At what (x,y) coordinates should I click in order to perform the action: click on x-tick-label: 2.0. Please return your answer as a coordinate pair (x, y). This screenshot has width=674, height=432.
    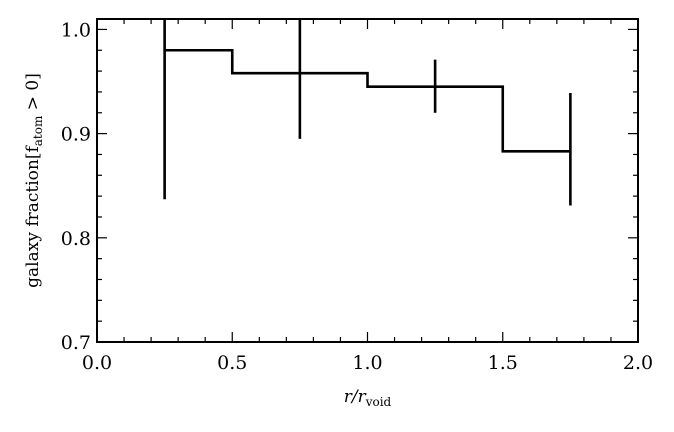
    Looking at the image, I should click on (638, 363).